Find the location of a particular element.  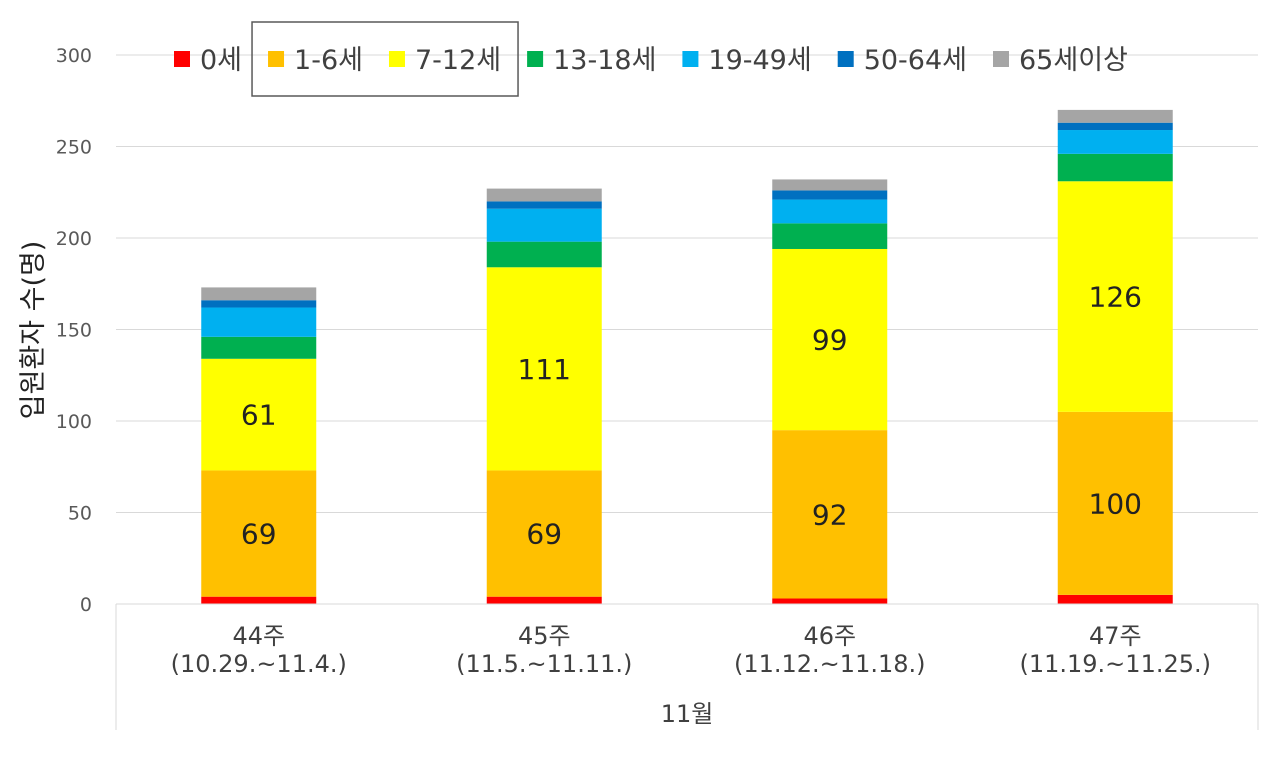

y-tick-label: 250 is located at coordinates (74, 148).